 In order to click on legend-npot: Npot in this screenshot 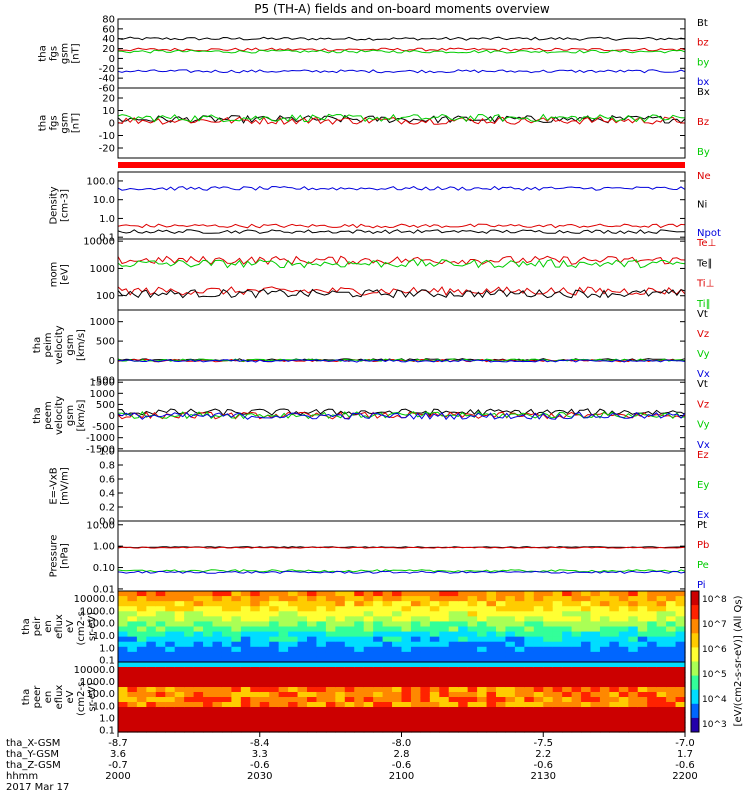, I will do `click(709, 233)`.